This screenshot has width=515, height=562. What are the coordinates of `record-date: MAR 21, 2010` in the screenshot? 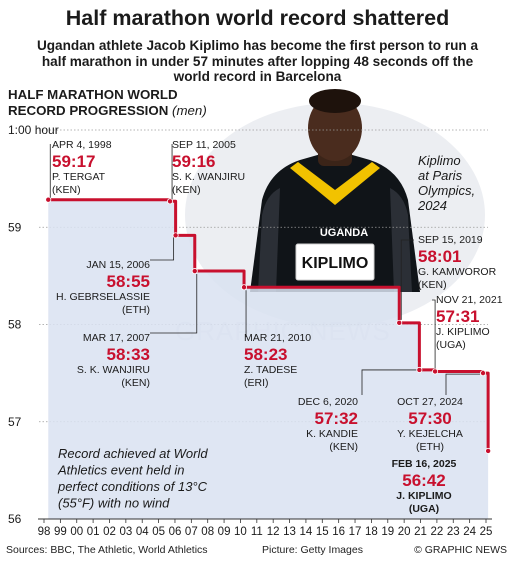 It's located at (277, 338).